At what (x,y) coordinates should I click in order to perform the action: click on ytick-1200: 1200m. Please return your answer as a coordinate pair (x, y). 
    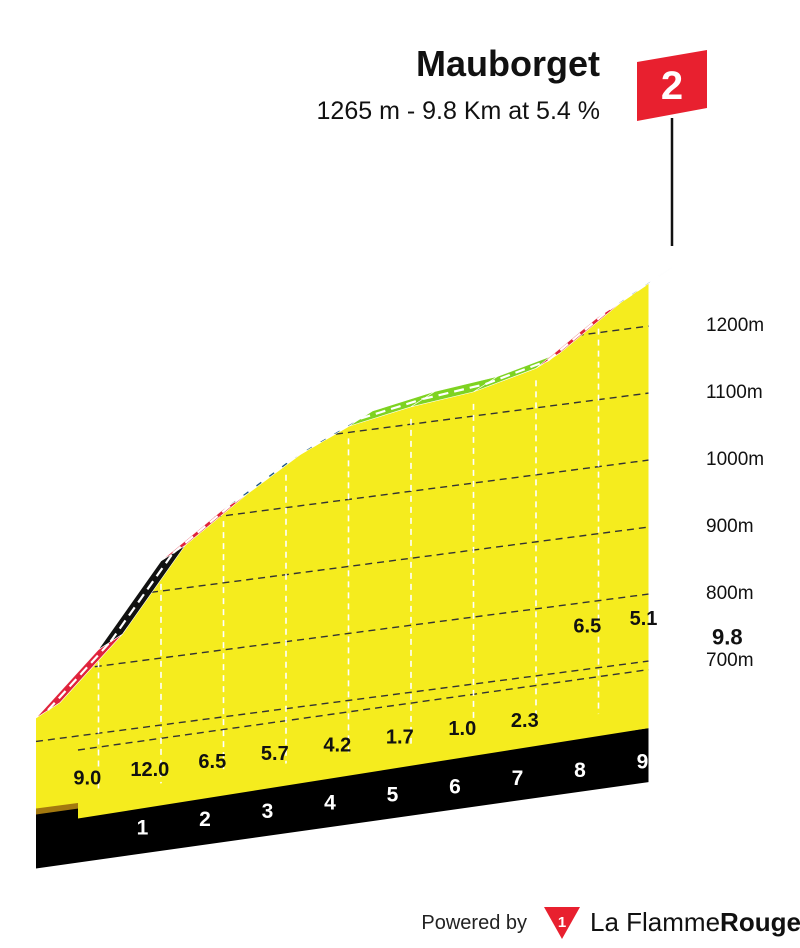
    Looking at the image, I should click on (735, 325).